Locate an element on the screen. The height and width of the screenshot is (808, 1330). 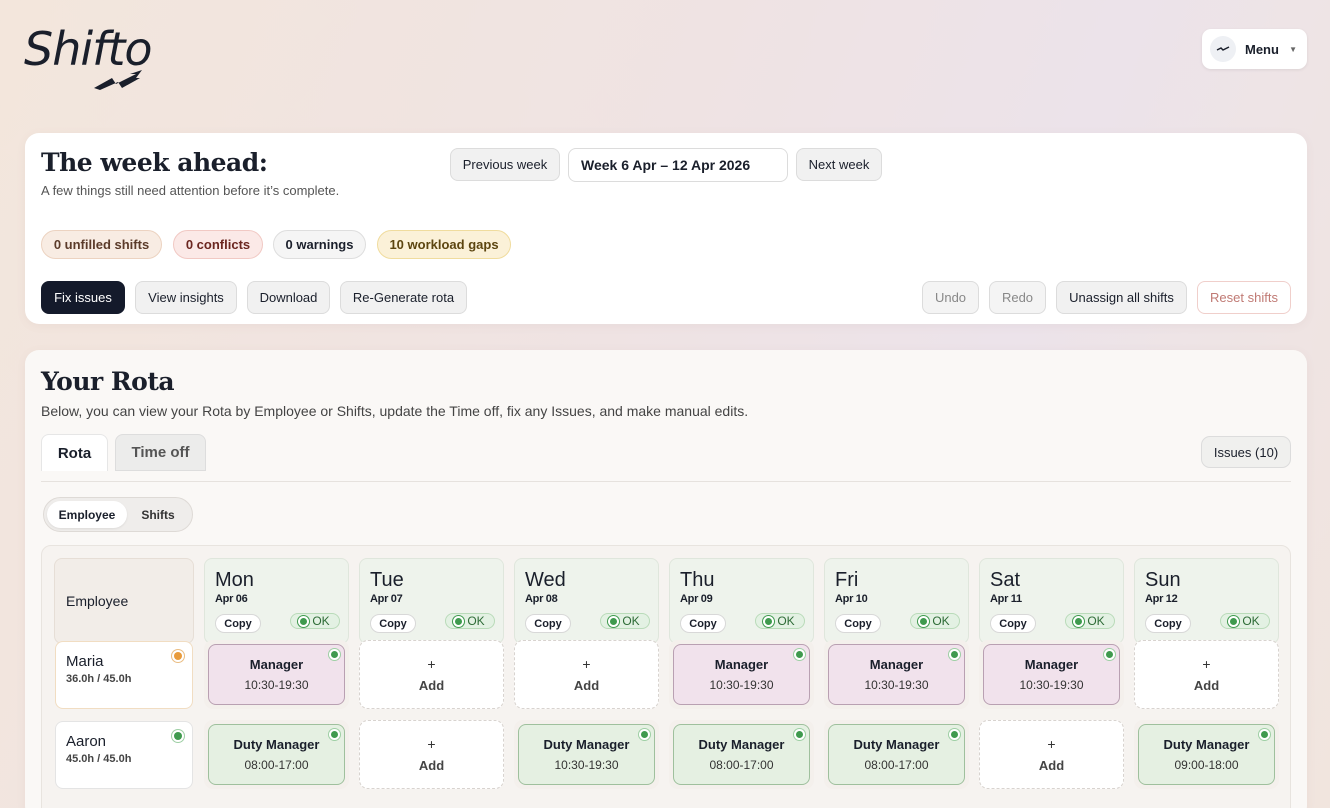
day-date: Apr 12 is located at coordinates (1161, 599).